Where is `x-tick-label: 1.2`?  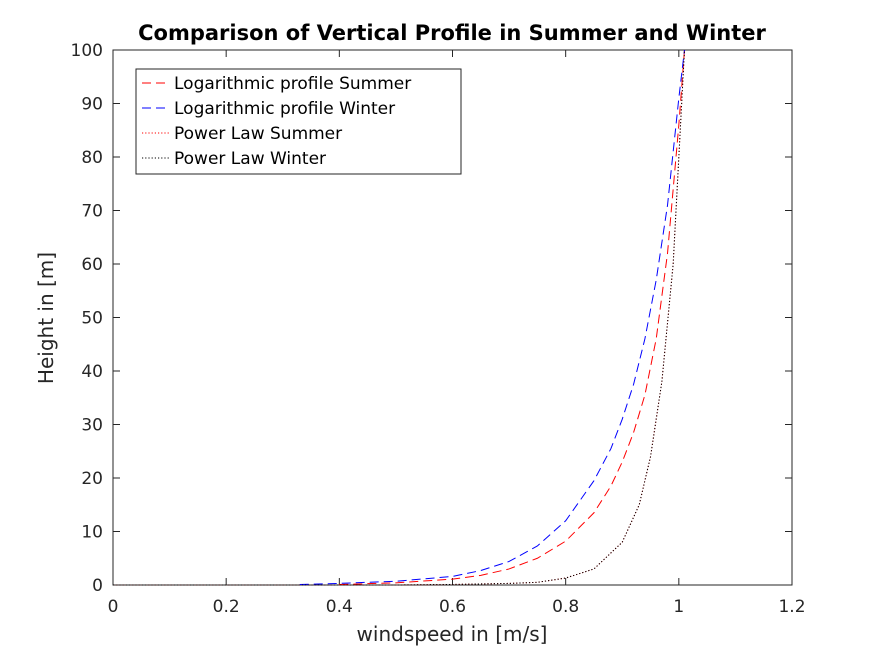 x-tick-label: 1.2 is located at coordinates (791, 607).